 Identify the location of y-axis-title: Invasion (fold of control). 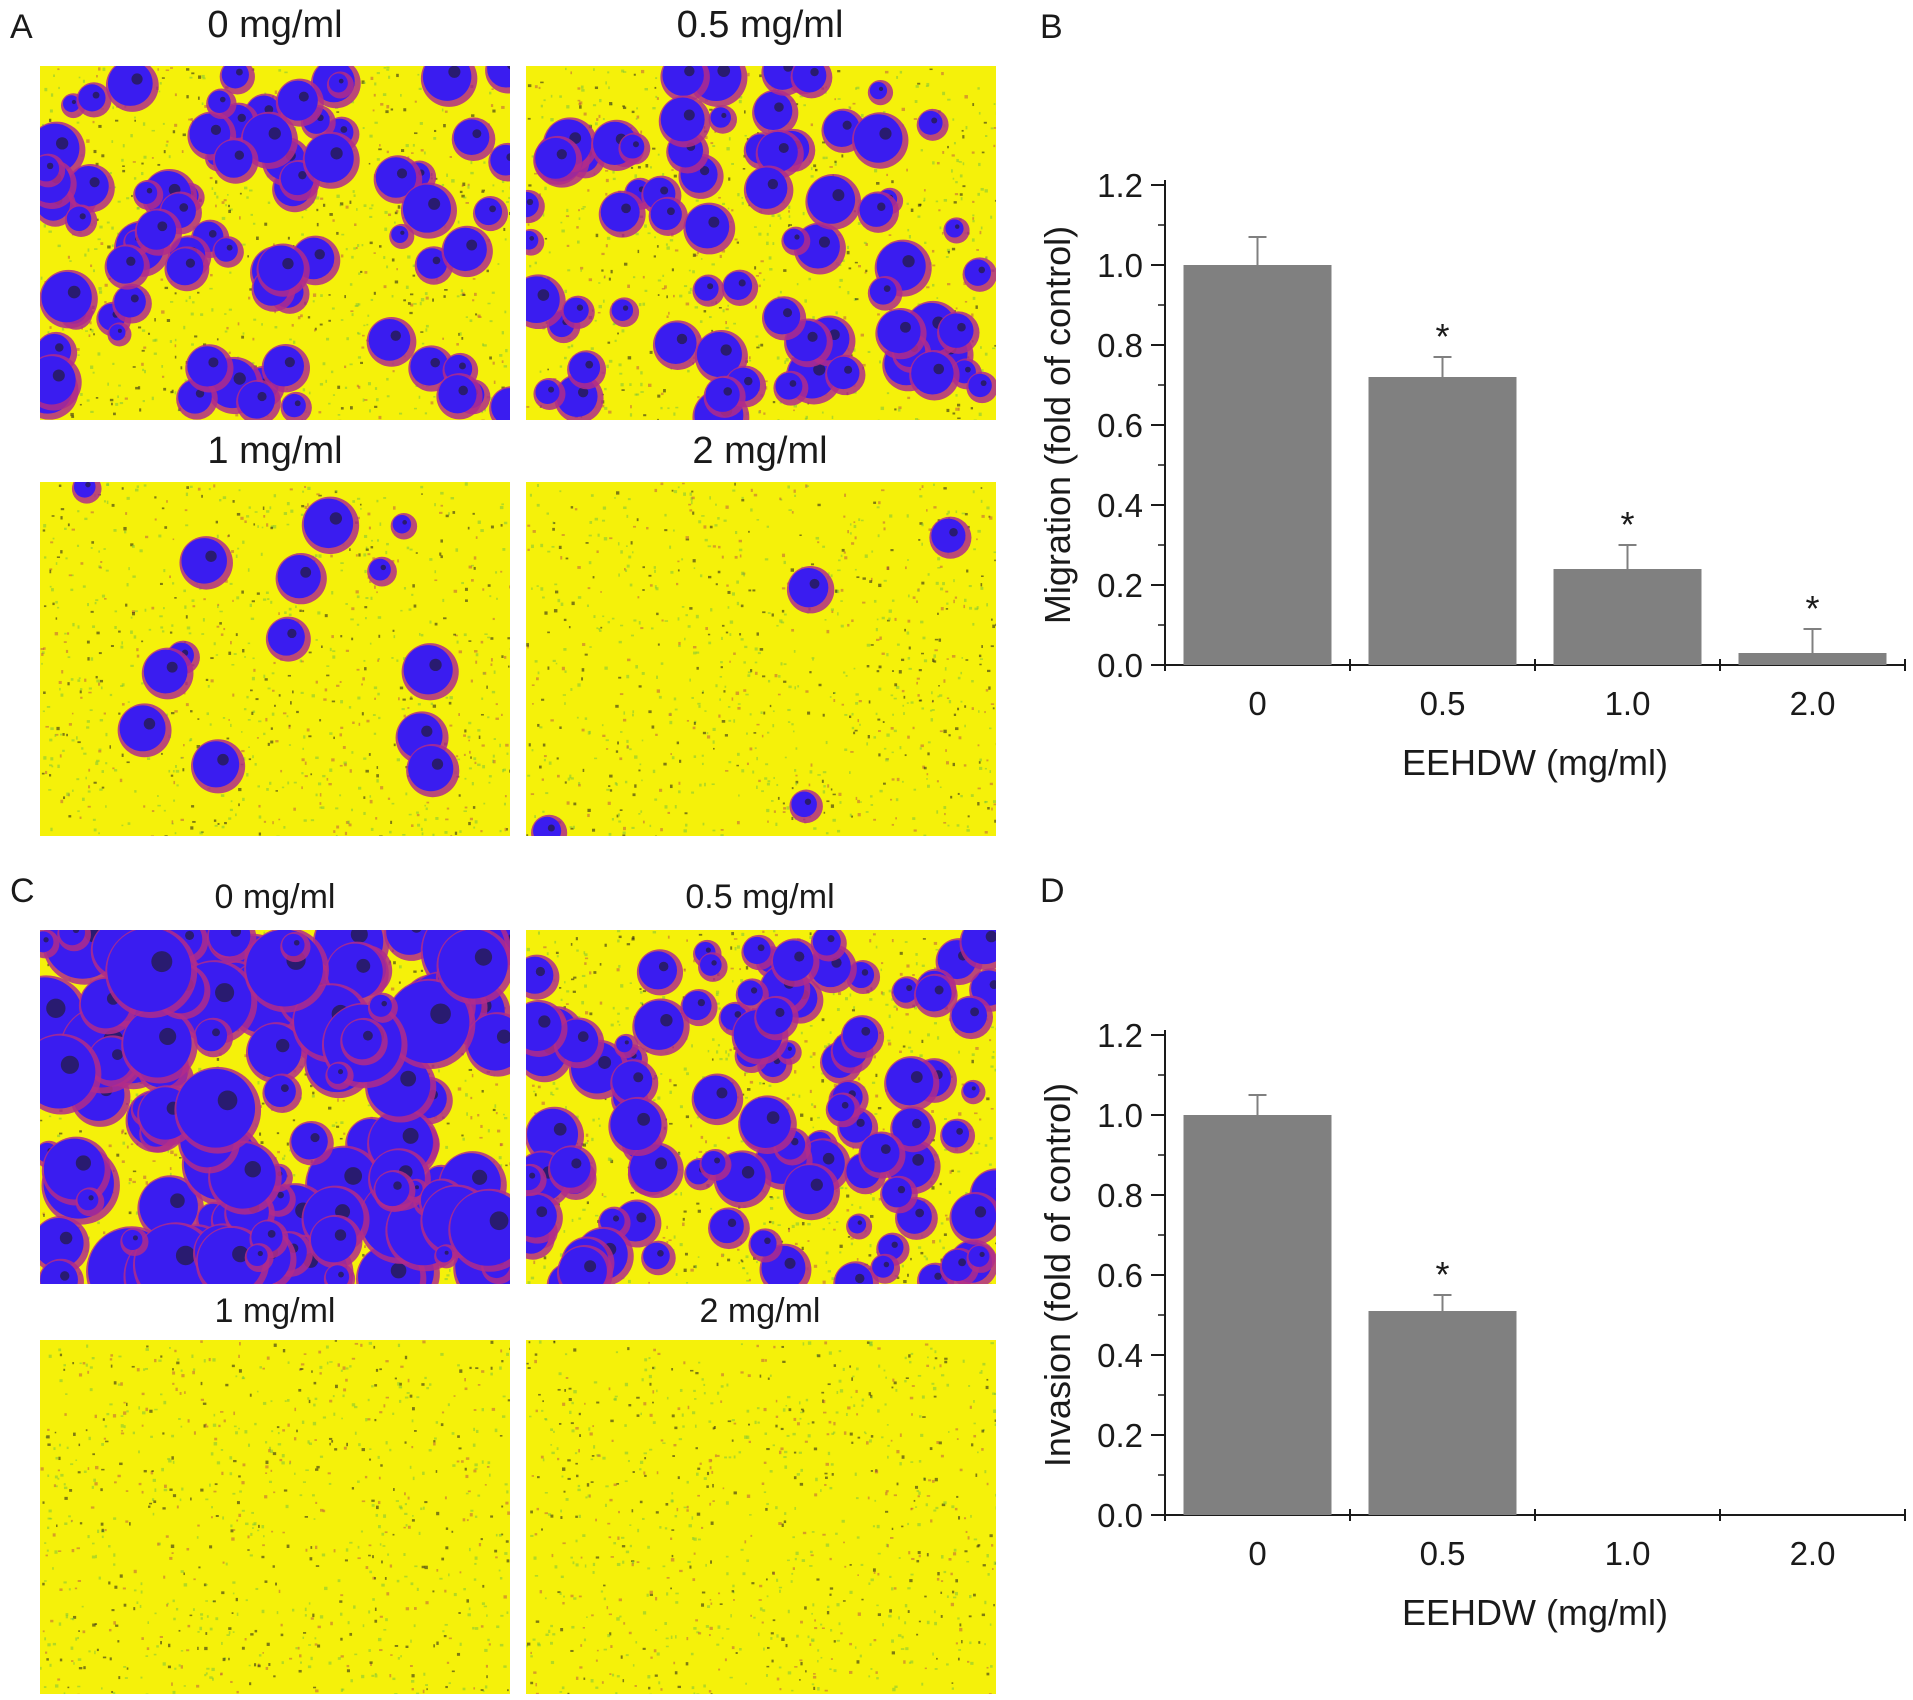
(1057, 1275).